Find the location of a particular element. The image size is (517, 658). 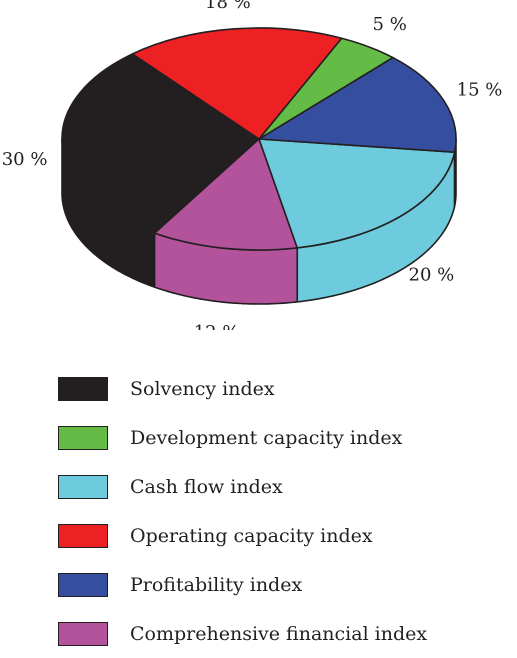

data-label-solvency-index: 30 % is located at coordinates (25, 159).